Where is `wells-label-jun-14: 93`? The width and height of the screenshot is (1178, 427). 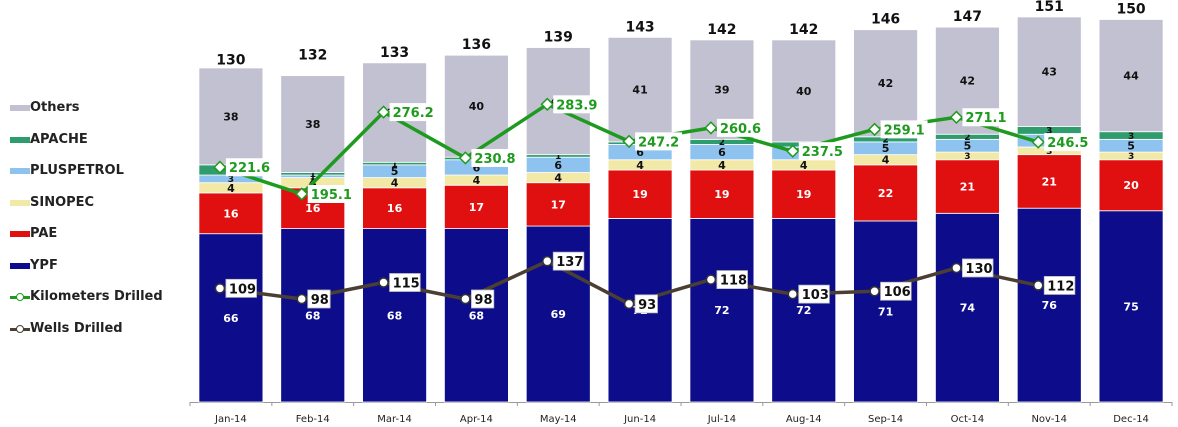
wells-label-jun-14: 93 is located at coordinates (647, 305).